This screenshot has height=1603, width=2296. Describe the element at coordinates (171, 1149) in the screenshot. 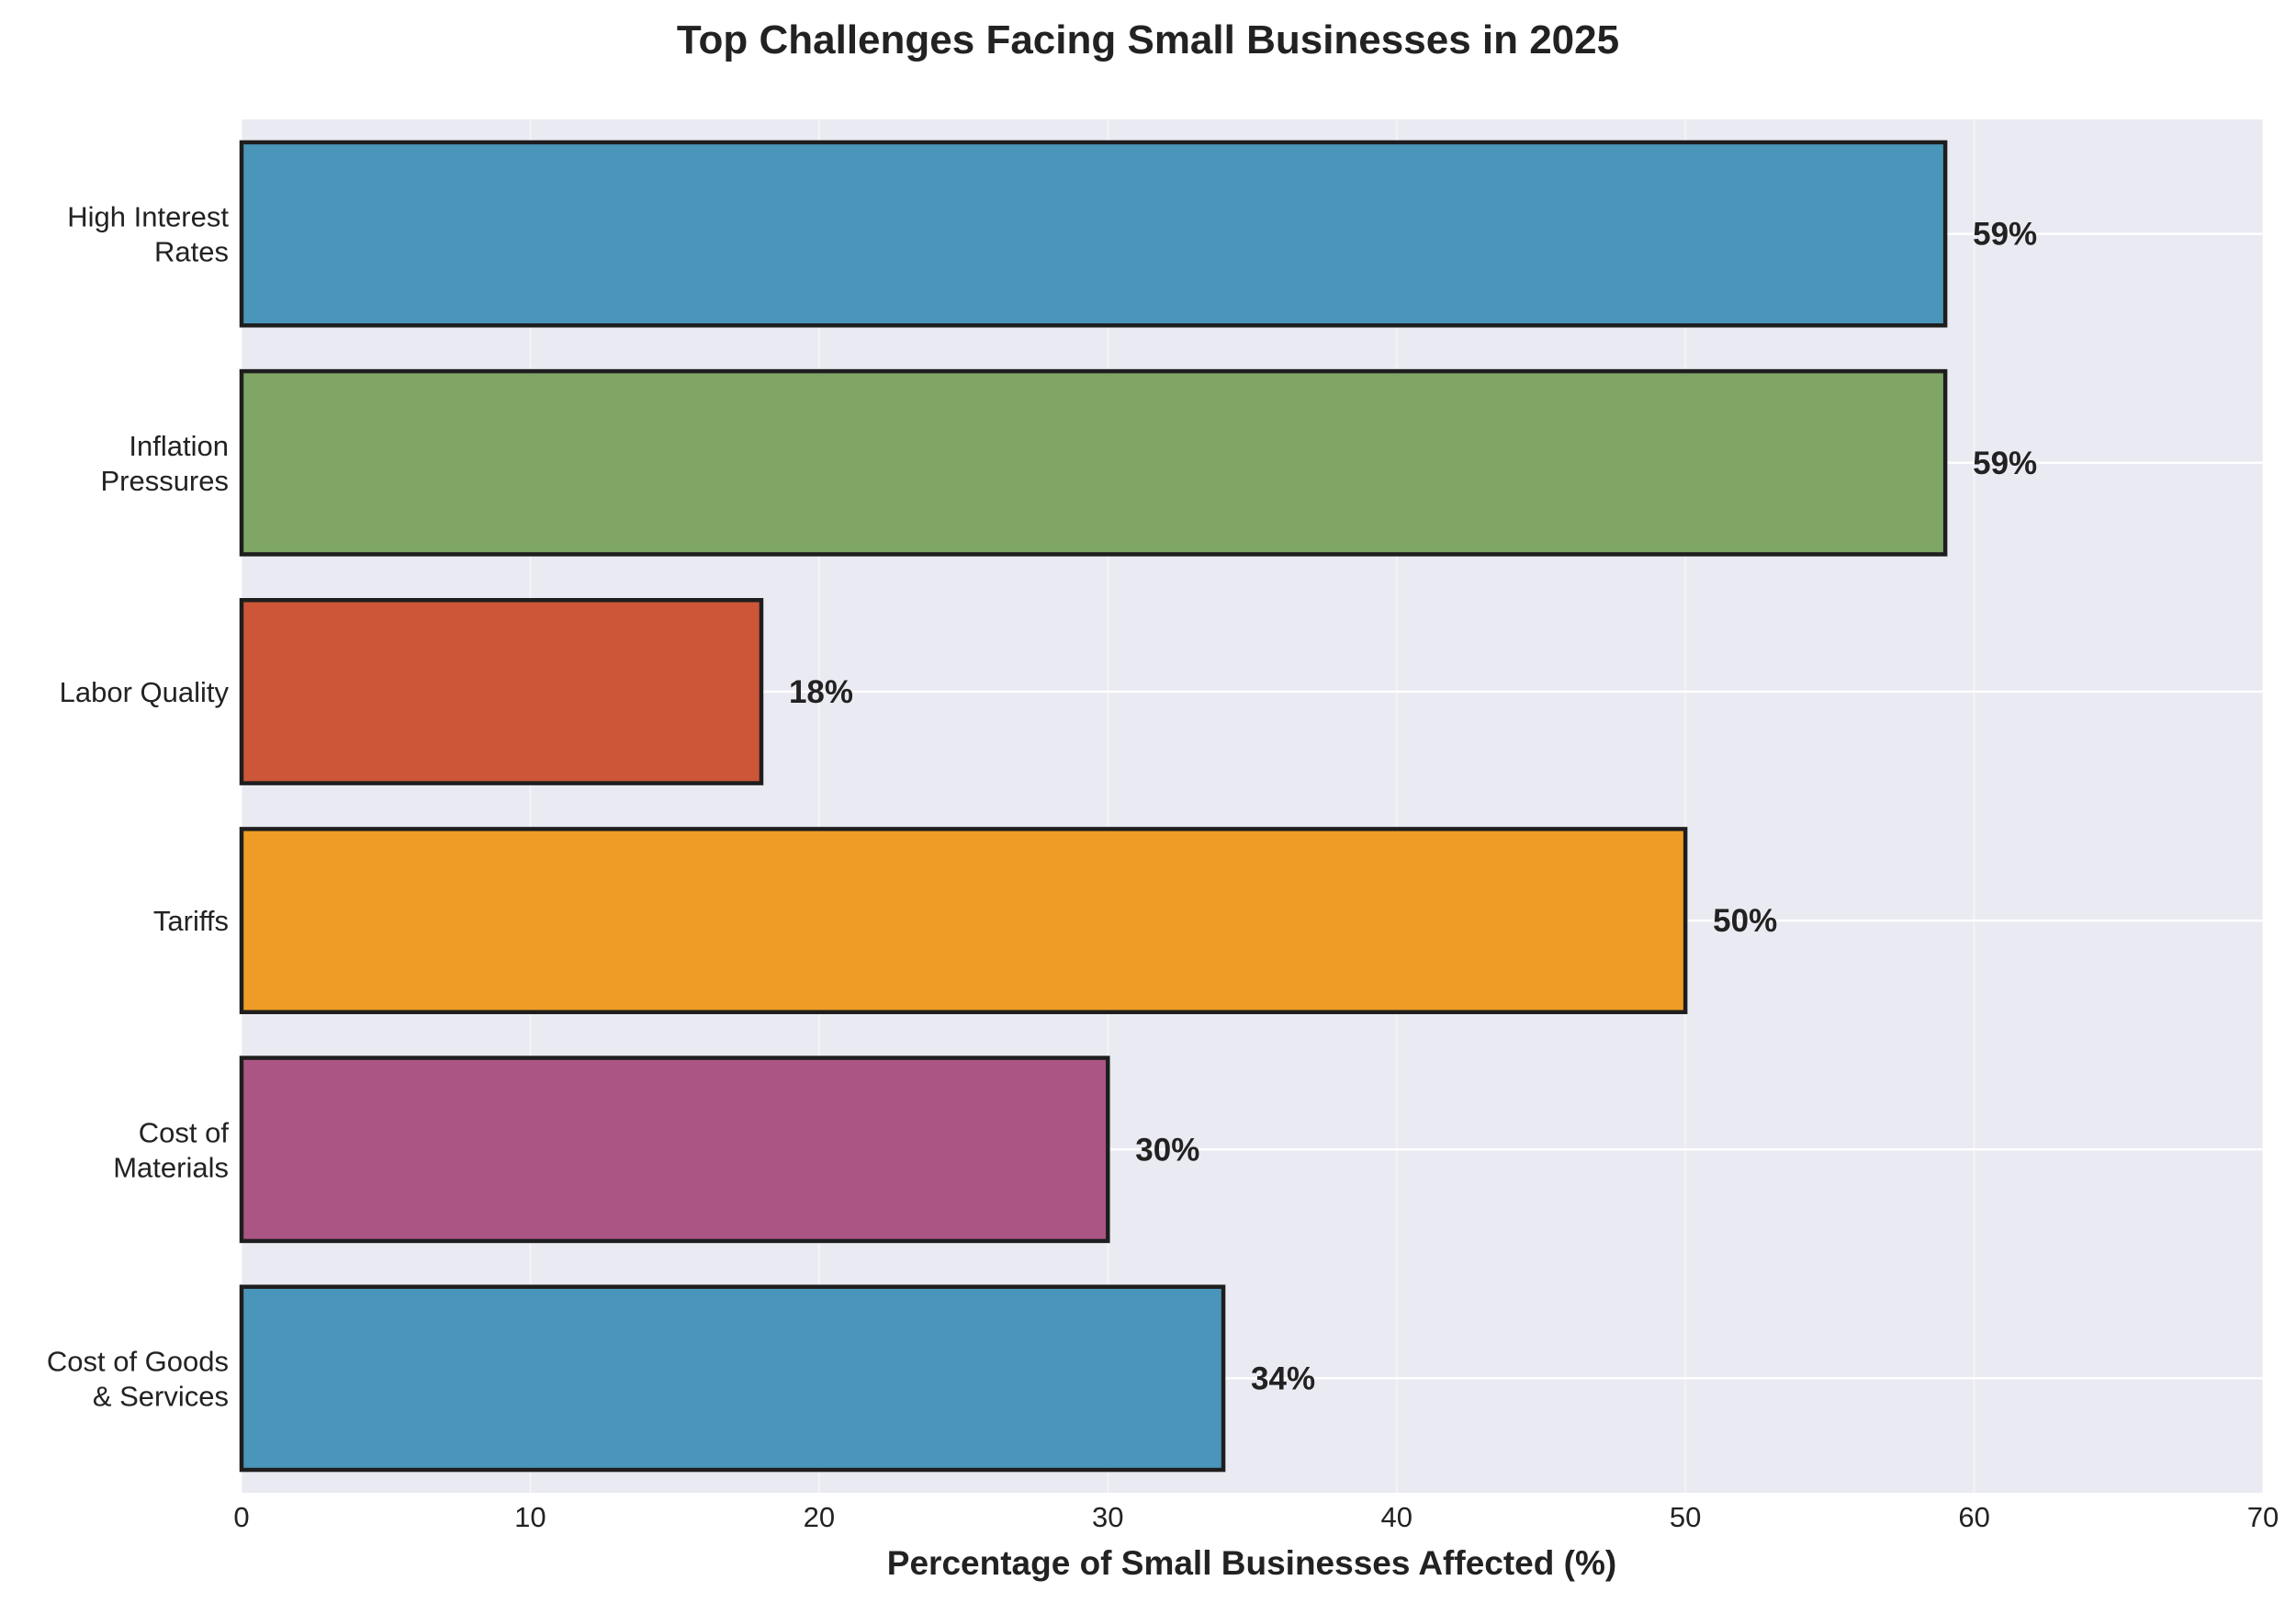

I see `category-label: Cost of Materials` at that location.